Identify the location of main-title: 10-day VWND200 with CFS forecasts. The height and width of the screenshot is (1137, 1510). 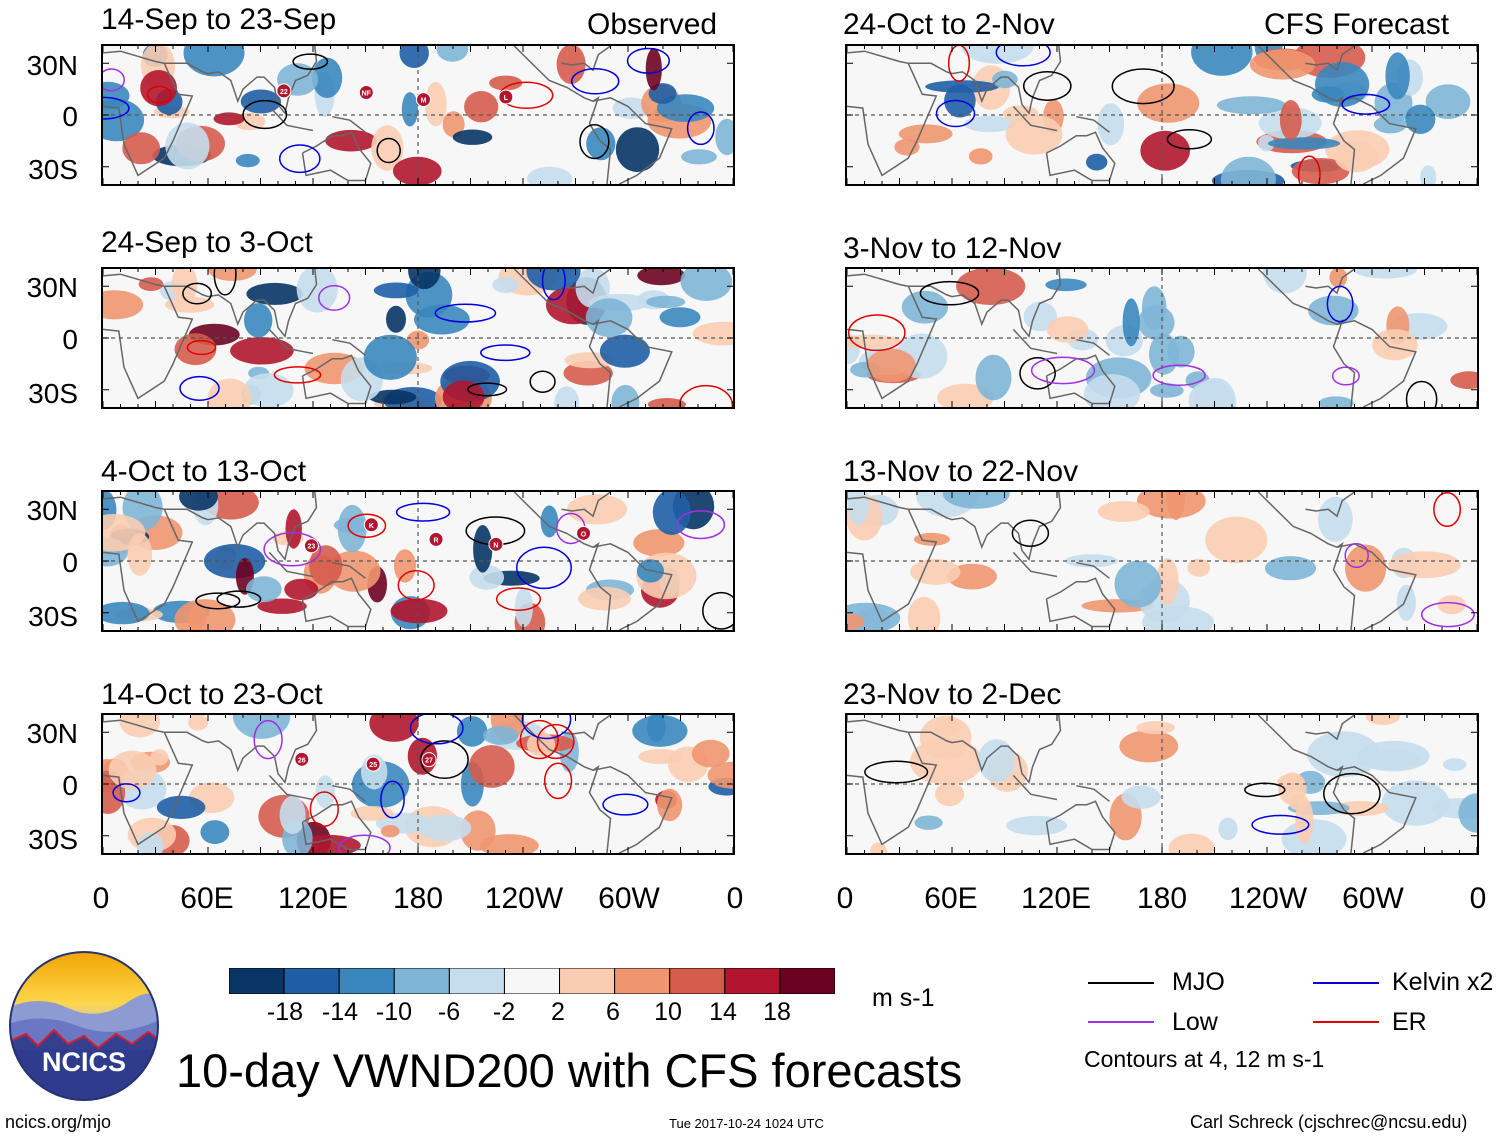
(569, 1070).